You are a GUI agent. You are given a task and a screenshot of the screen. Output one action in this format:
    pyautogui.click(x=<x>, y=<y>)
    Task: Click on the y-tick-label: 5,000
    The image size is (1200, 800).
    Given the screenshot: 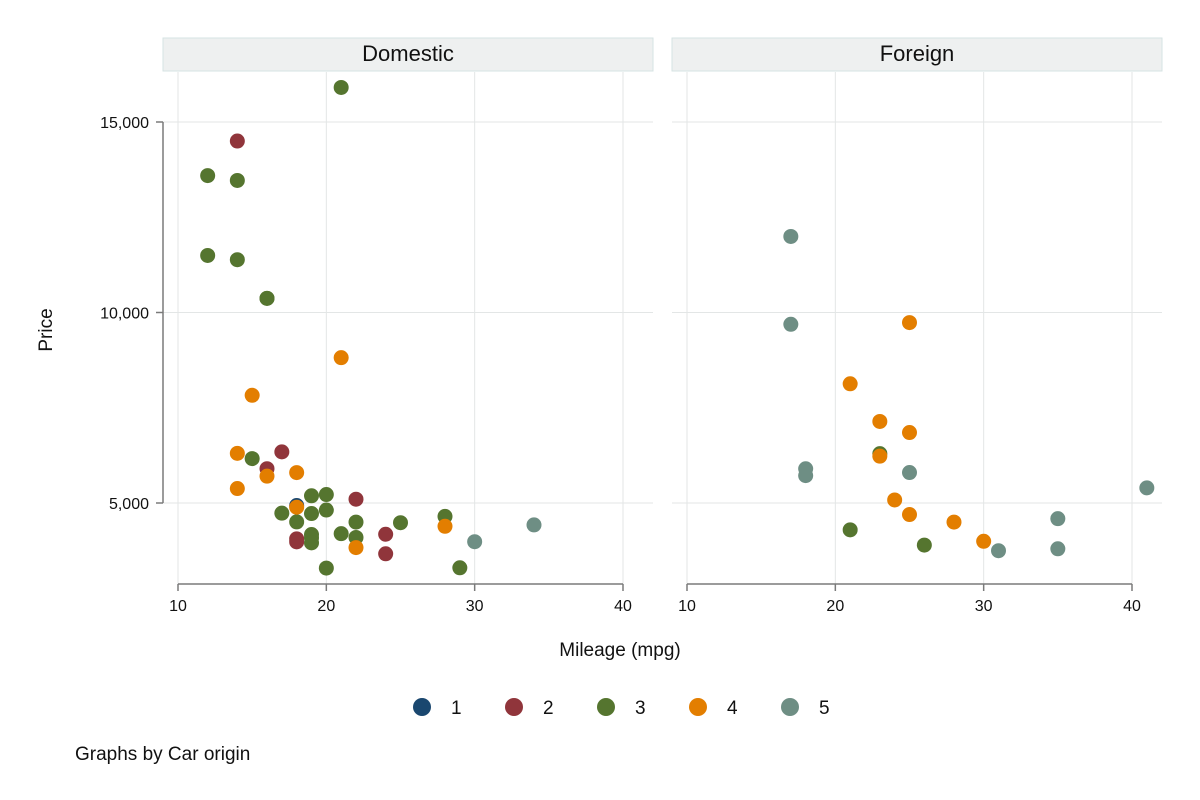 What is the action you would take?
    pyautogui.click(x=129, y=504)
    